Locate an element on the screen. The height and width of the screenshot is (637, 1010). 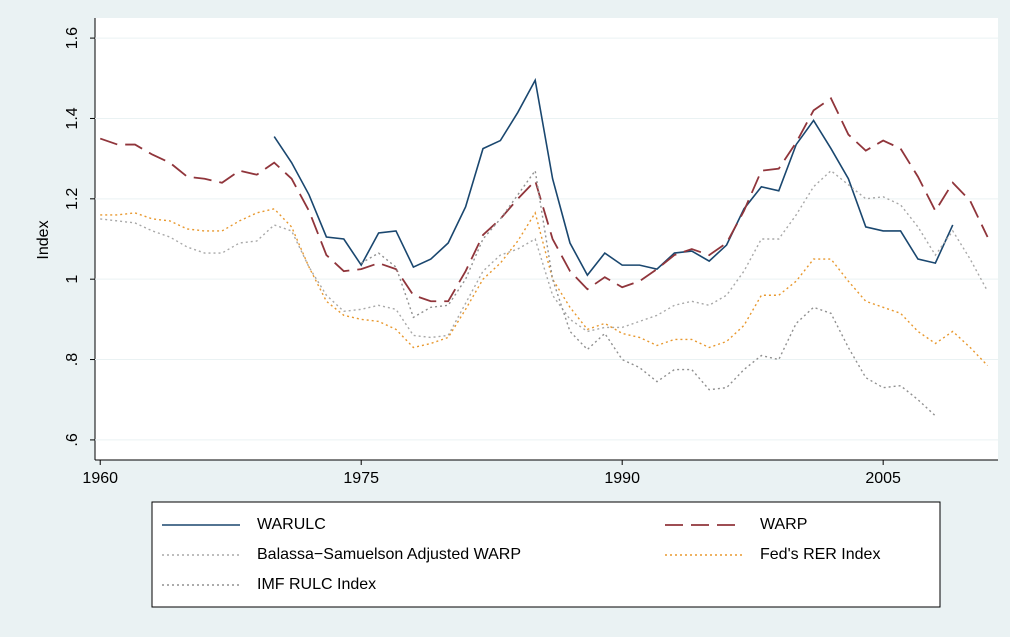
x-tick-label: 1960 is located at coordinates (100, 478).